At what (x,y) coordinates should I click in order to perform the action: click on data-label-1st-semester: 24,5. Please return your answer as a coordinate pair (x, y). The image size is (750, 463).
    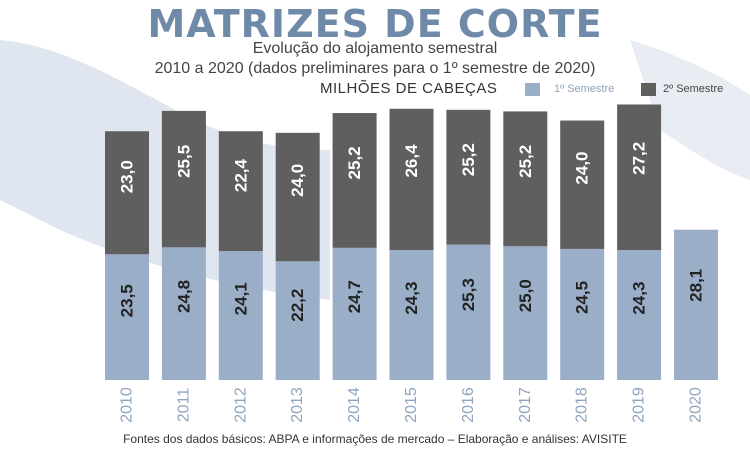
    Looking at the image, I should click on (582, 297).